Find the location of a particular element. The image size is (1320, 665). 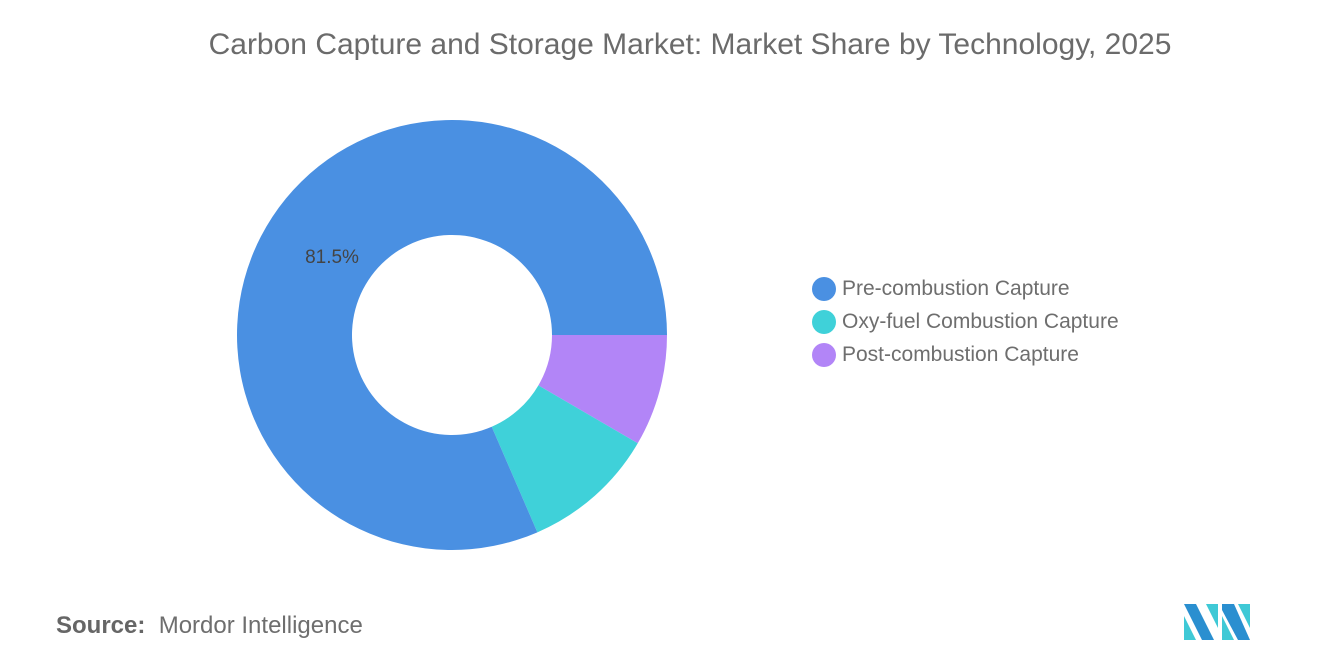

legend-item: Post-combustion Capture is located at coordinates (965, 354).